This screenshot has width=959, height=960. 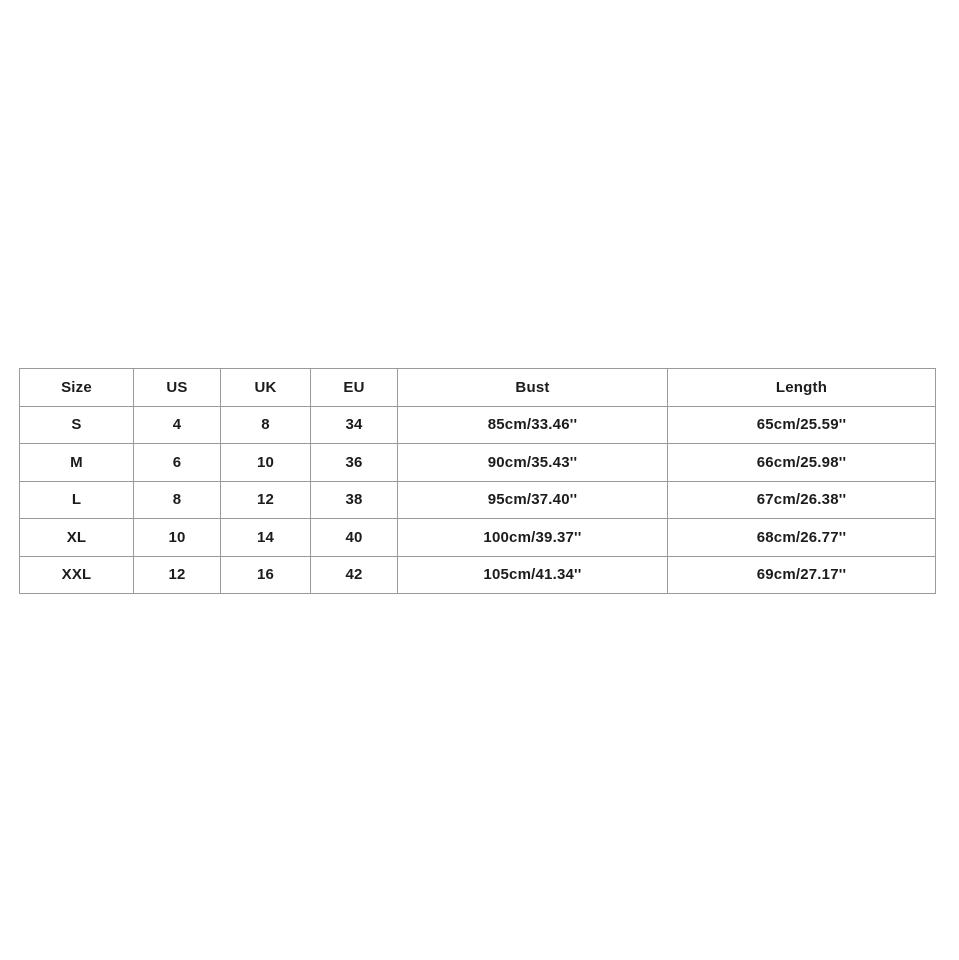 I want to click on table-row: XL 10 14 40 100cm/39.37'' 68cm/26.77'', so click(x=477, y=537).